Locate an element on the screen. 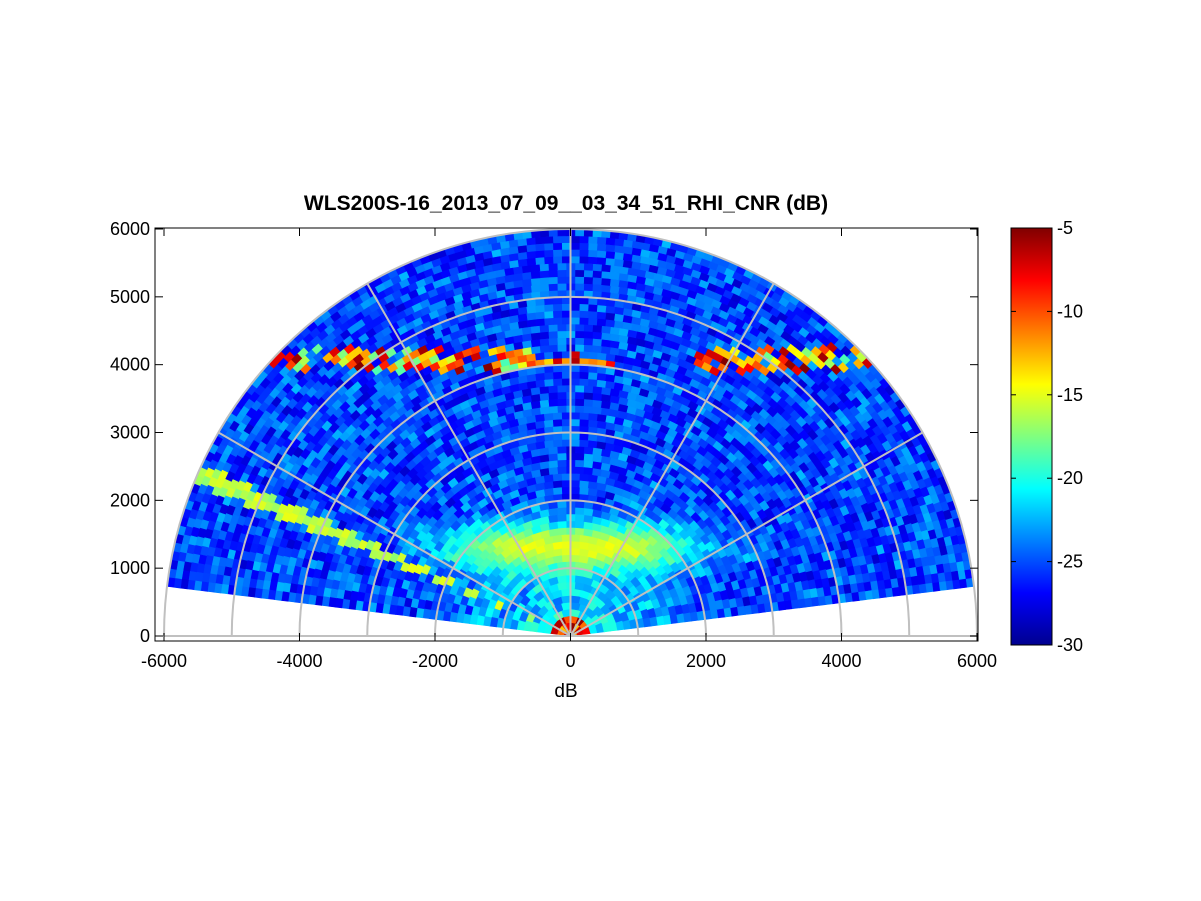  colorbar-tick-label: -25 is located at coordinates (1070, 562).